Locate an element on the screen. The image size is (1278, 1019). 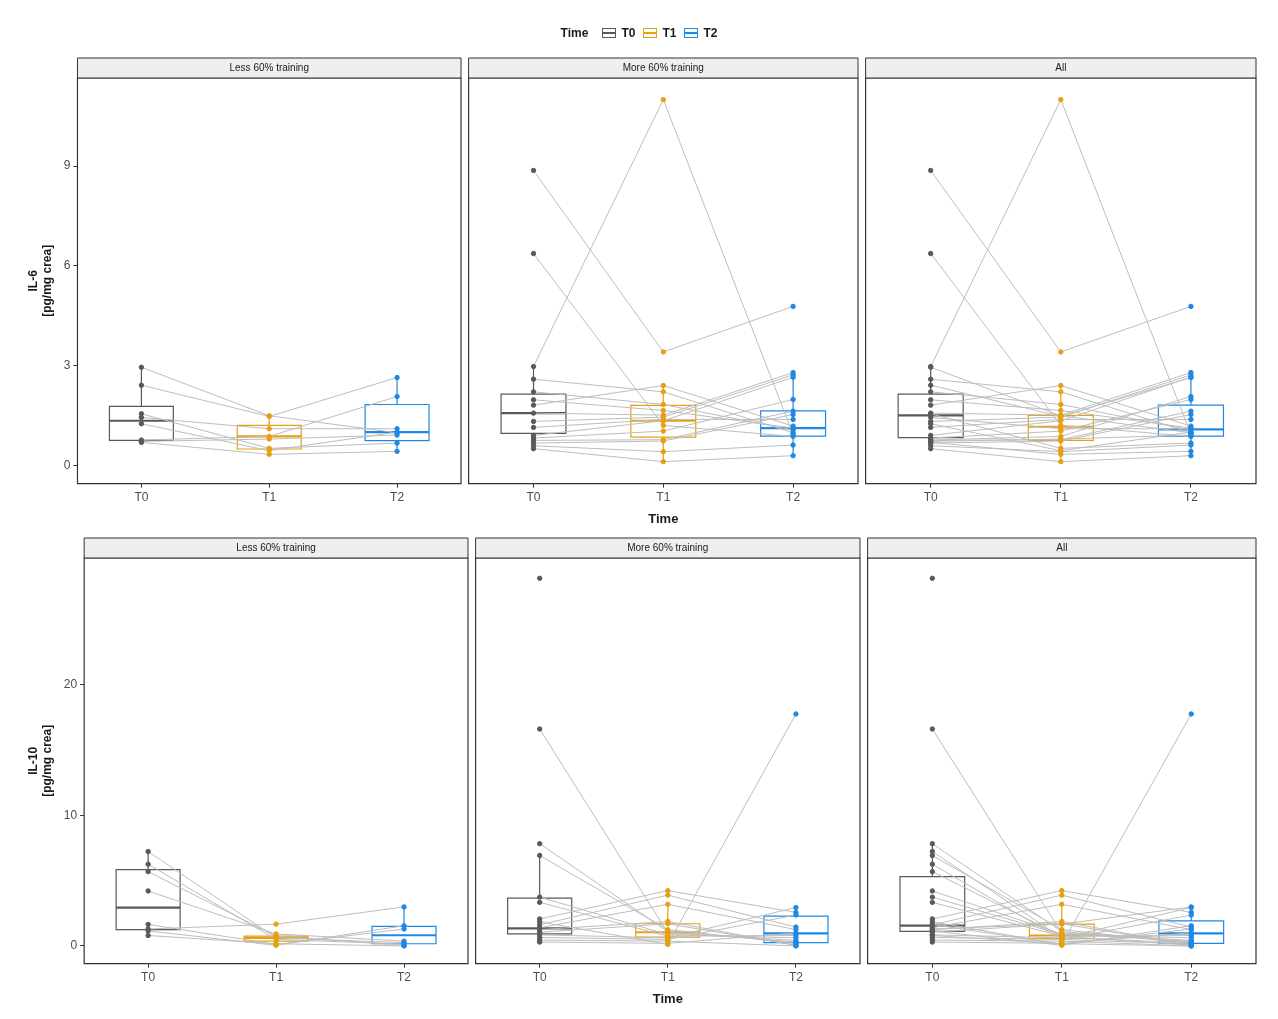
legend-title: Time is located at coordinates (574, 33).